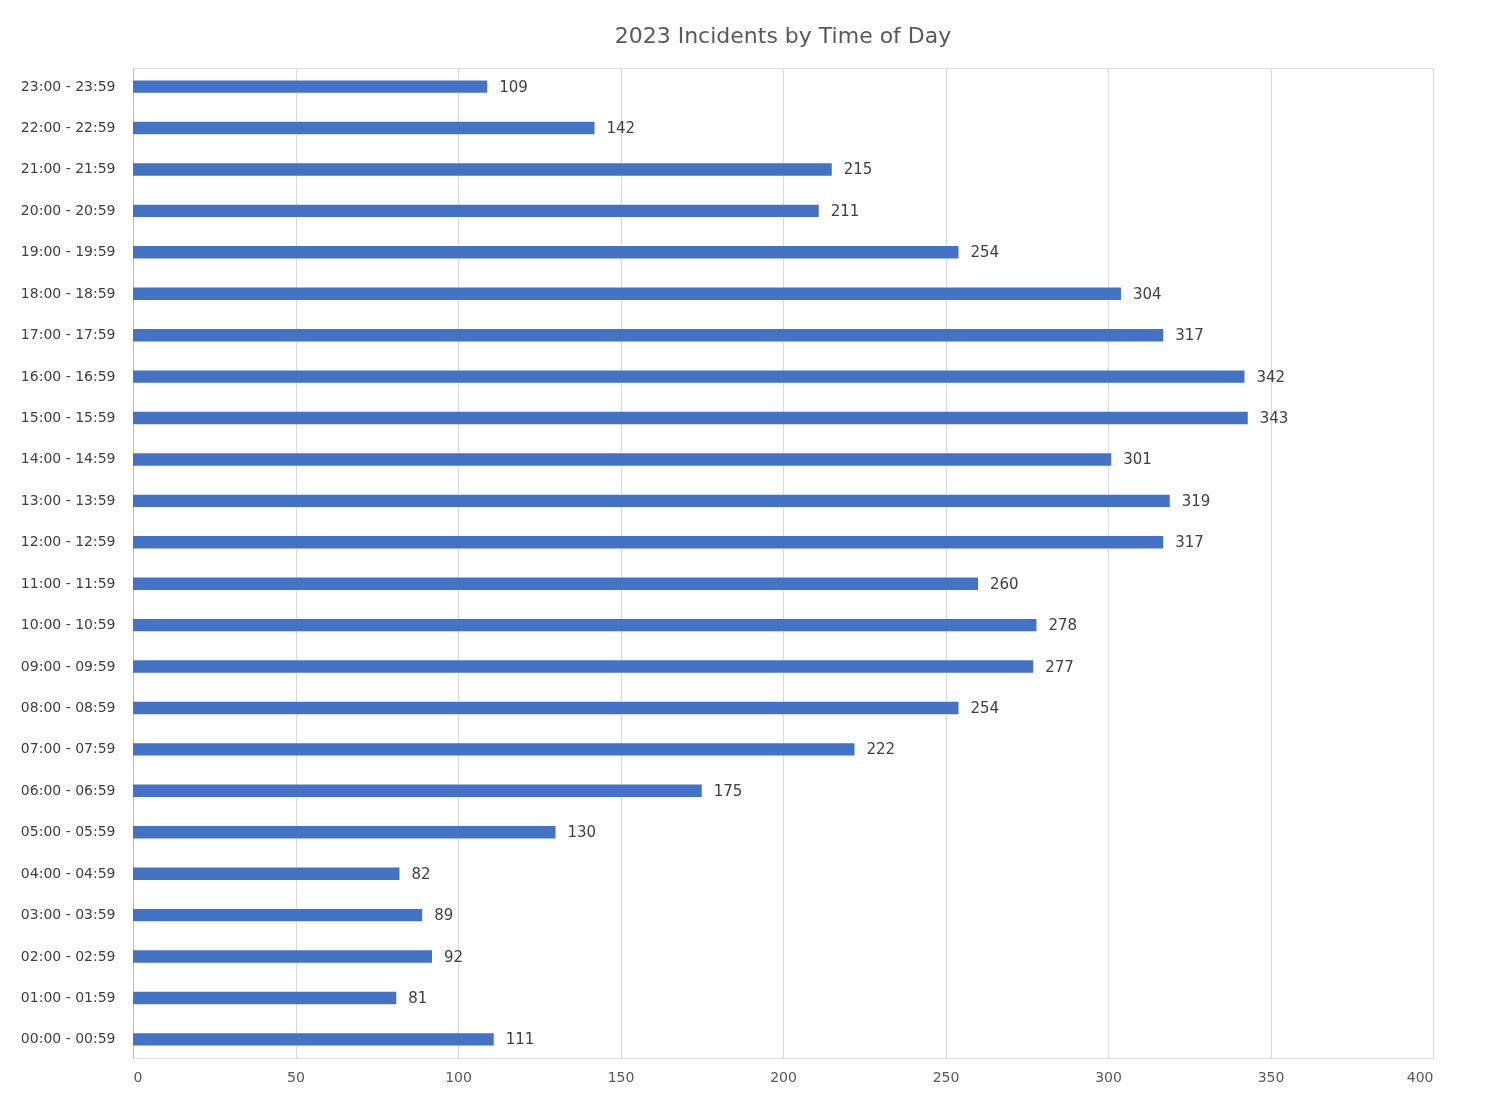 Image resolution: width=1490 pixels, height=1095 pixels. What do you see at coordinates (621, 128) in the screenshot?
I see `data-label: 142` at bounding box center [621, 128].